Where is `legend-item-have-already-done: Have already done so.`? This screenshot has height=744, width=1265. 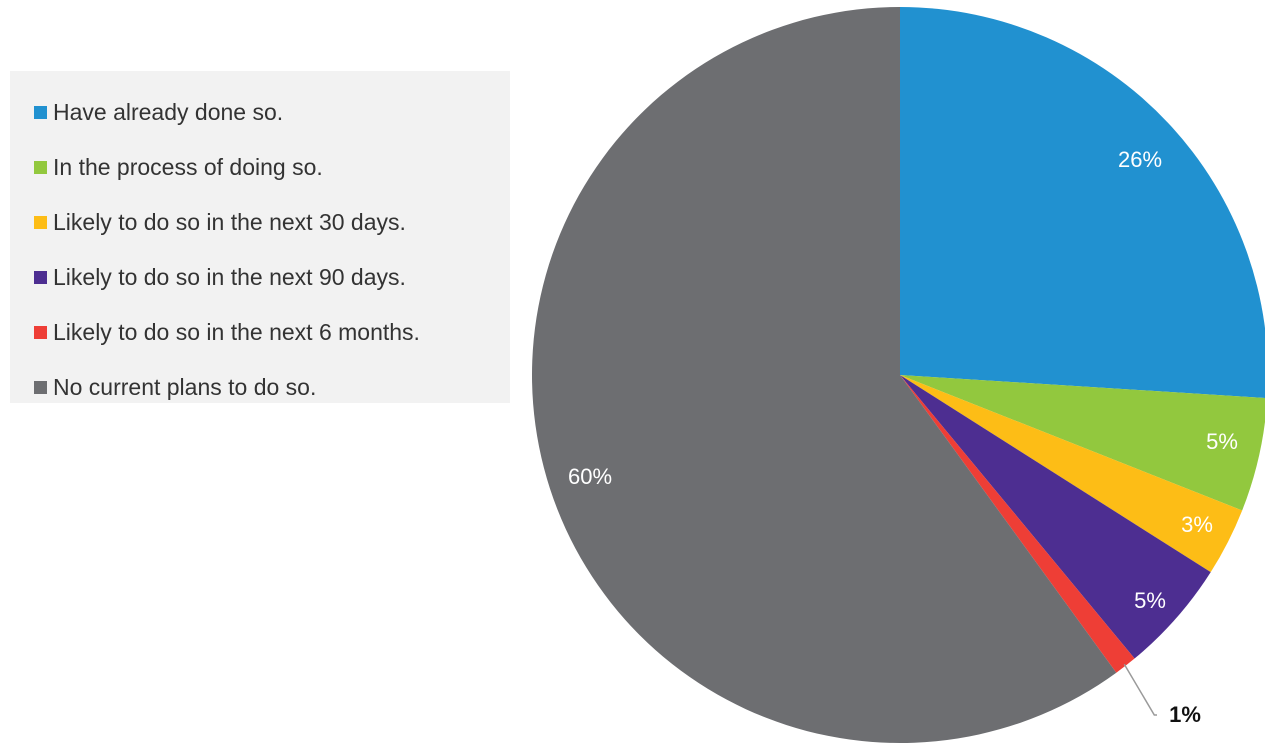
legend-item-have-already-done: Have already done so. is located at coordinates (272, 112).